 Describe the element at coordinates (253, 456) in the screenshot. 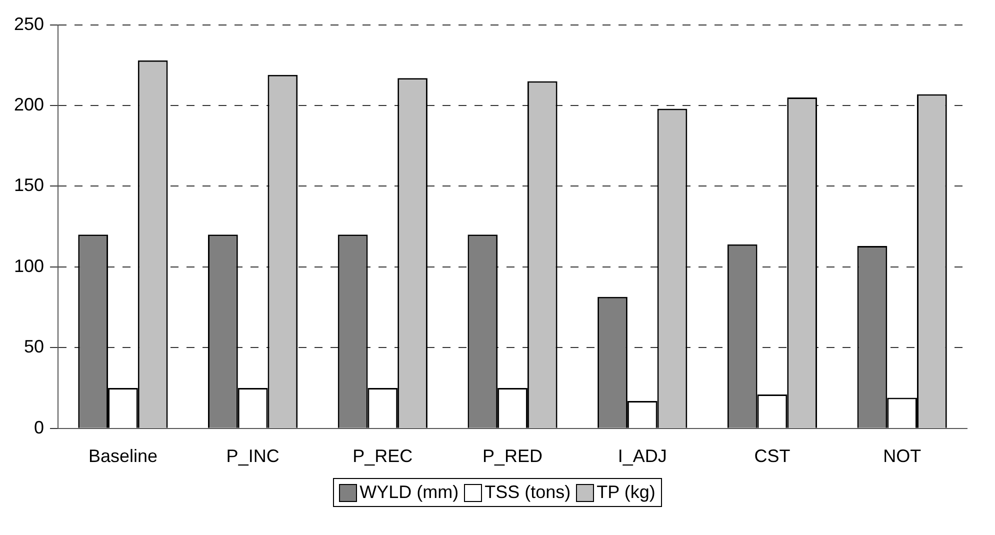

I see `x-tick-label: P_INC` at that location.